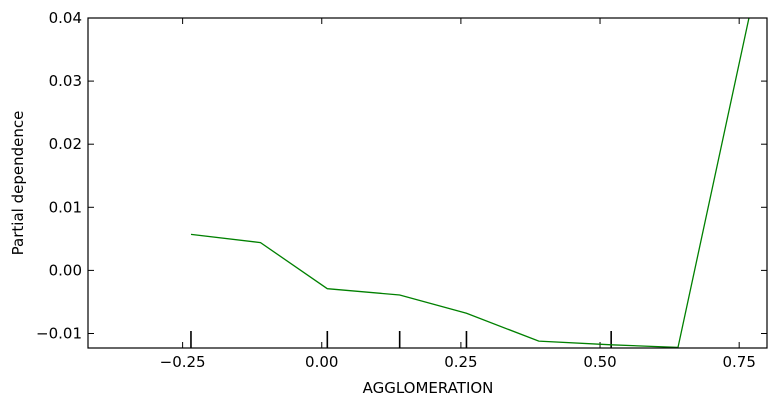 The image size is (778, 406). What do you see at coordinates (738, 362) in the screenshot?
I see `x-tick-label: 0.75` at bounding box center [738, 362].